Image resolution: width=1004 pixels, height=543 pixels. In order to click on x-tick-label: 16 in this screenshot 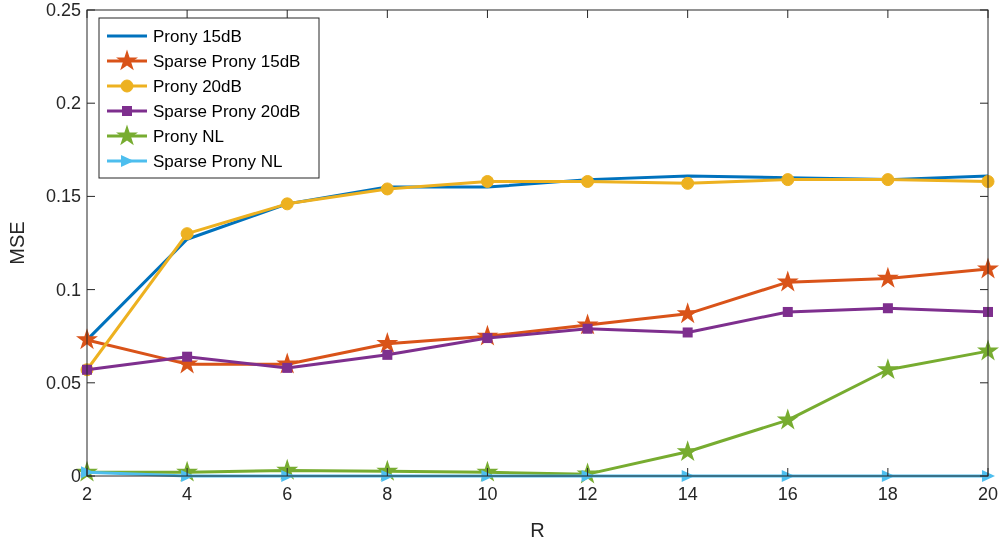, I will do `click(787, 494)`.